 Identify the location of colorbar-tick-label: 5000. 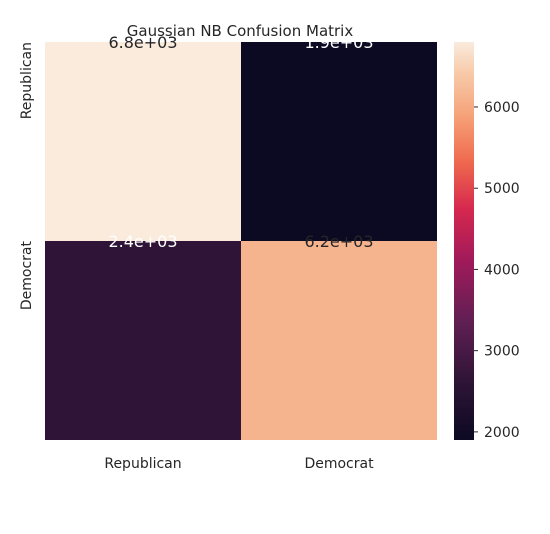
(502, 189).